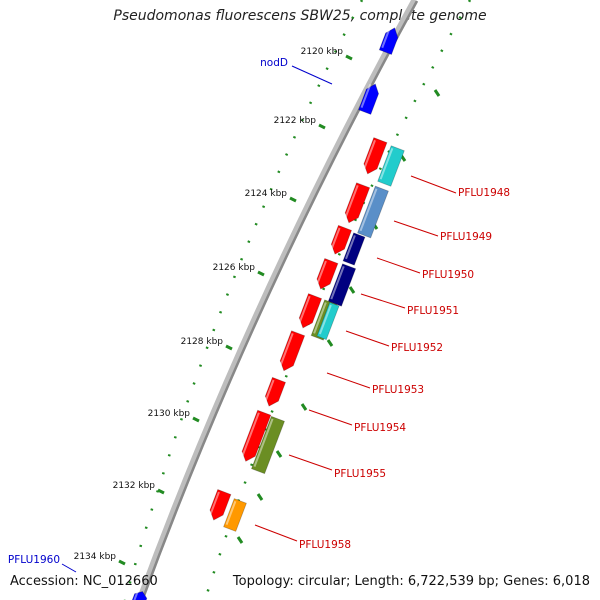  Describe the element at coordinates (325, 545) in the screenshot. I see `gene-label: PFLU1958` at that location.